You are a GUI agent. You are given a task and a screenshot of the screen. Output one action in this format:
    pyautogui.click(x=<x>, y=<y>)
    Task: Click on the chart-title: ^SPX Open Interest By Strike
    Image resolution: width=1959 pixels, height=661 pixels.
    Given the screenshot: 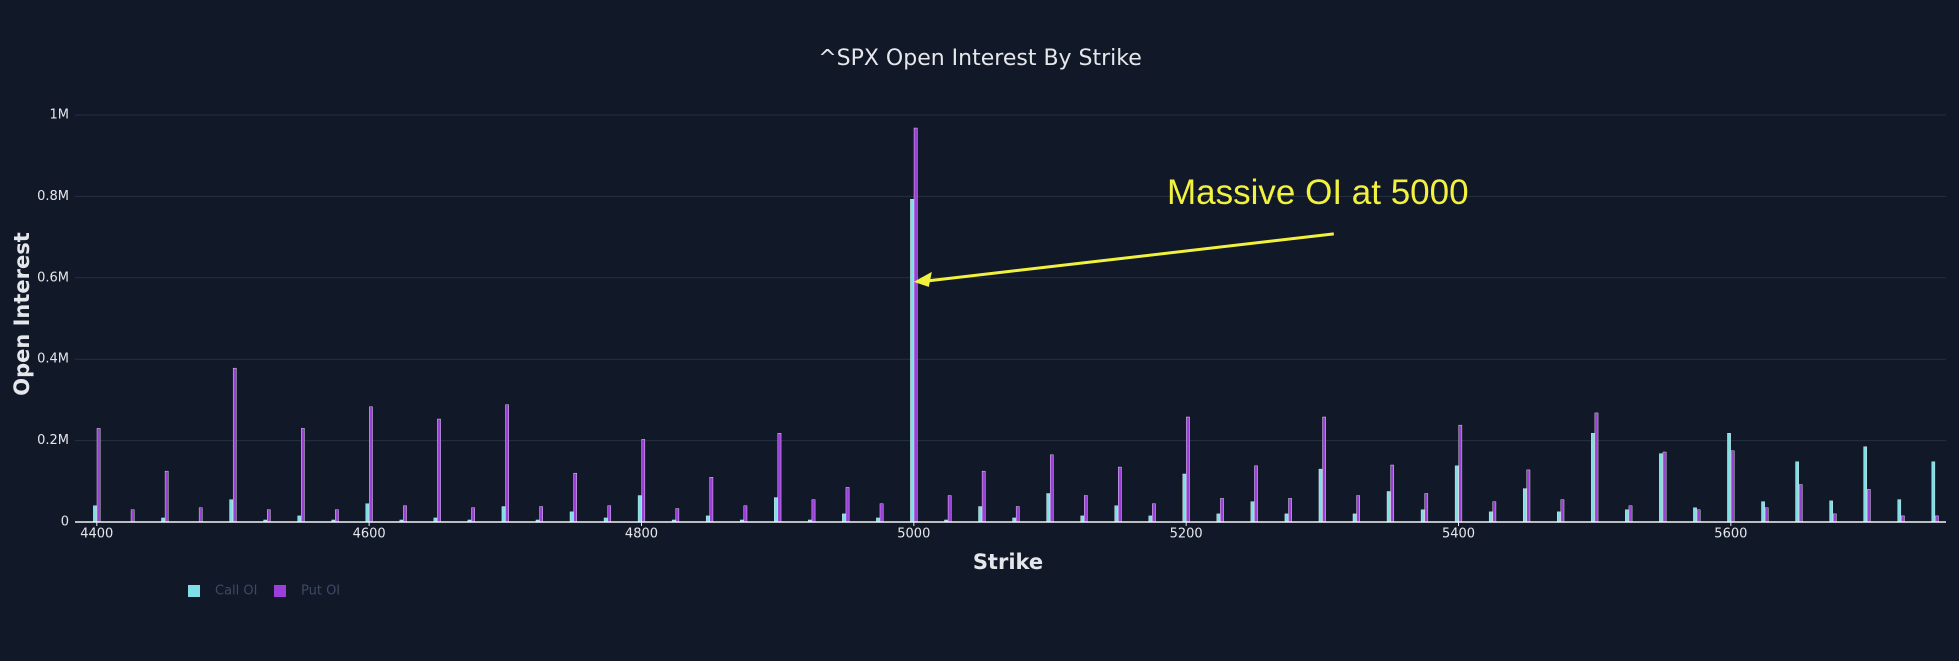 What is the action you would take?
    pyautogui.click(x=980, y=58)
    